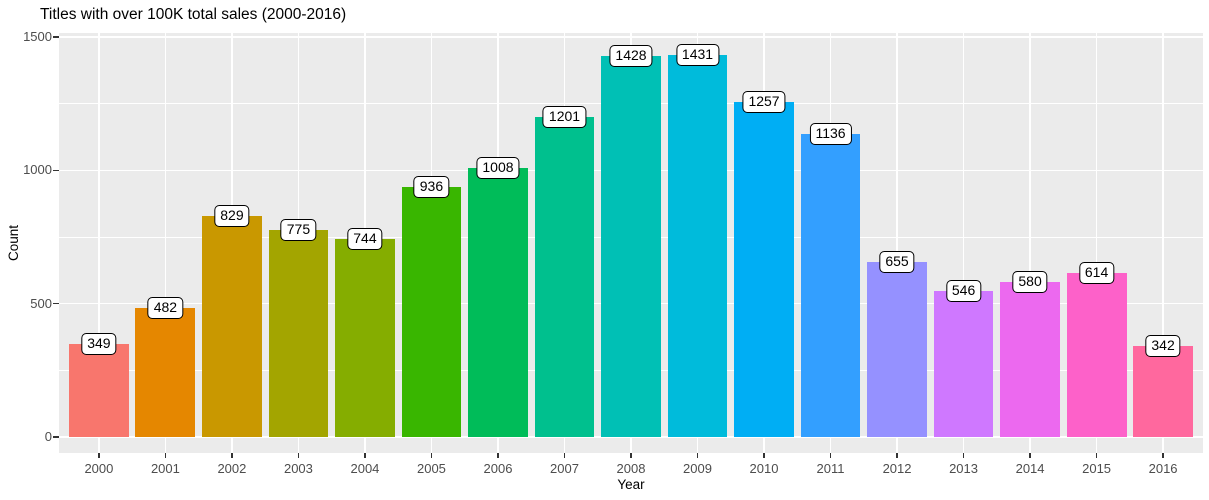 Image resolution: width=1209 pixels, height=500 pixels. What do you see at coordinates (232, 468) in the screenshot?
I see `x-tick-label: 2002` at bounding box center [232, 468].